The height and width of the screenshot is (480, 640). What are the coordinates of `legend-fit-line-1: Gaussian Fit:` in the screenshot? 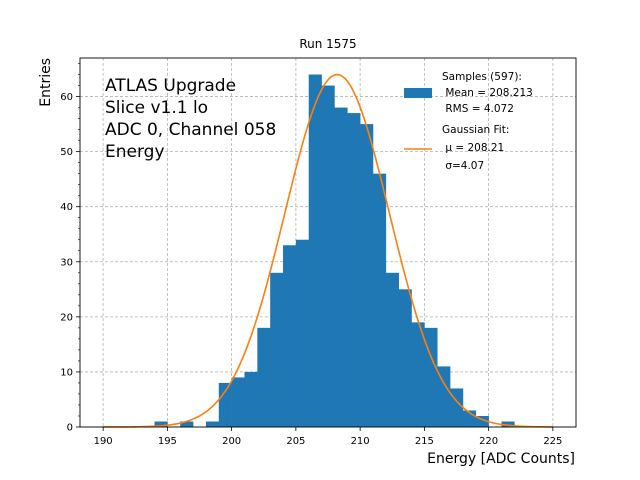 It's located at (475, 130).